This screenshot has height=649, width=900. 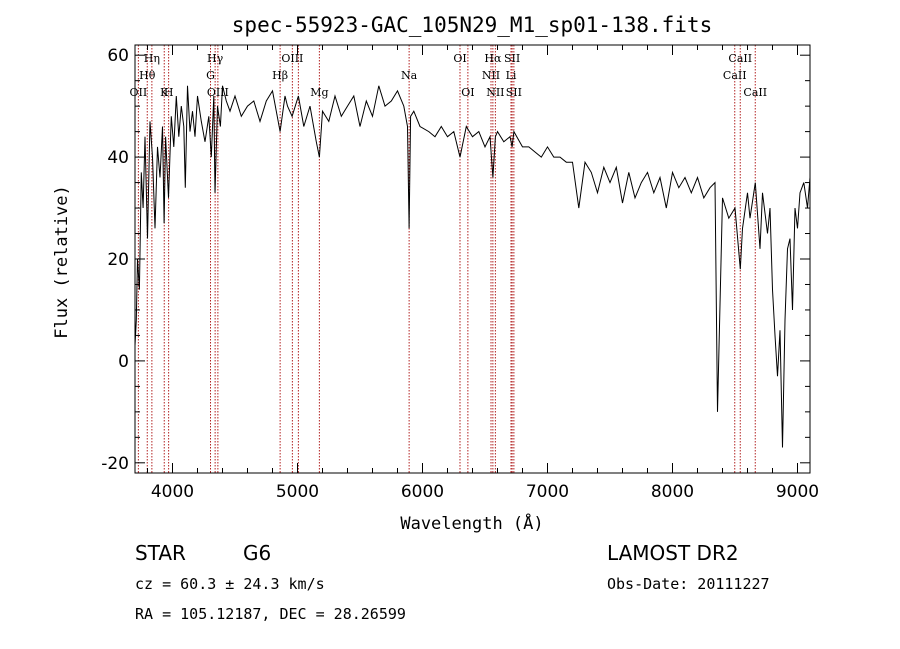 What do you see at coordinates (118, 158) in the screenshot?
I see `y-tick-label: 40` at bounding box center [118, 158].